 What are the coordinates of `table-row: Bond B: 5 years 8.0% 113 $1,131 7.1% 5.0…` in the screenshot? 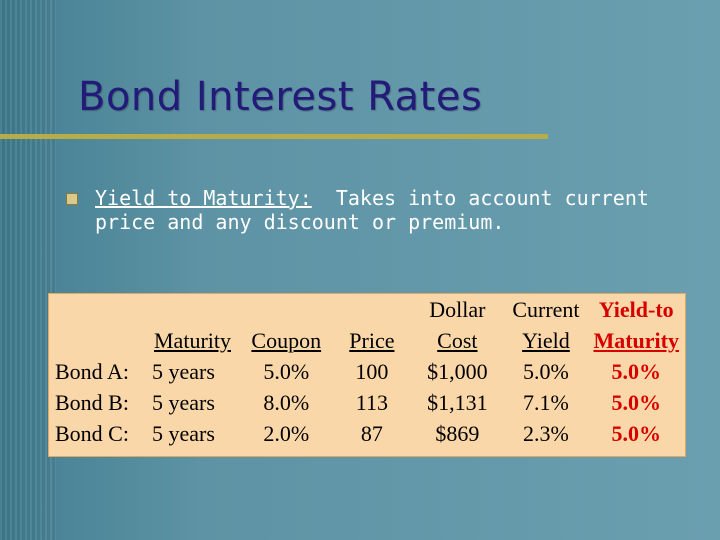 It's located at (367, 402).